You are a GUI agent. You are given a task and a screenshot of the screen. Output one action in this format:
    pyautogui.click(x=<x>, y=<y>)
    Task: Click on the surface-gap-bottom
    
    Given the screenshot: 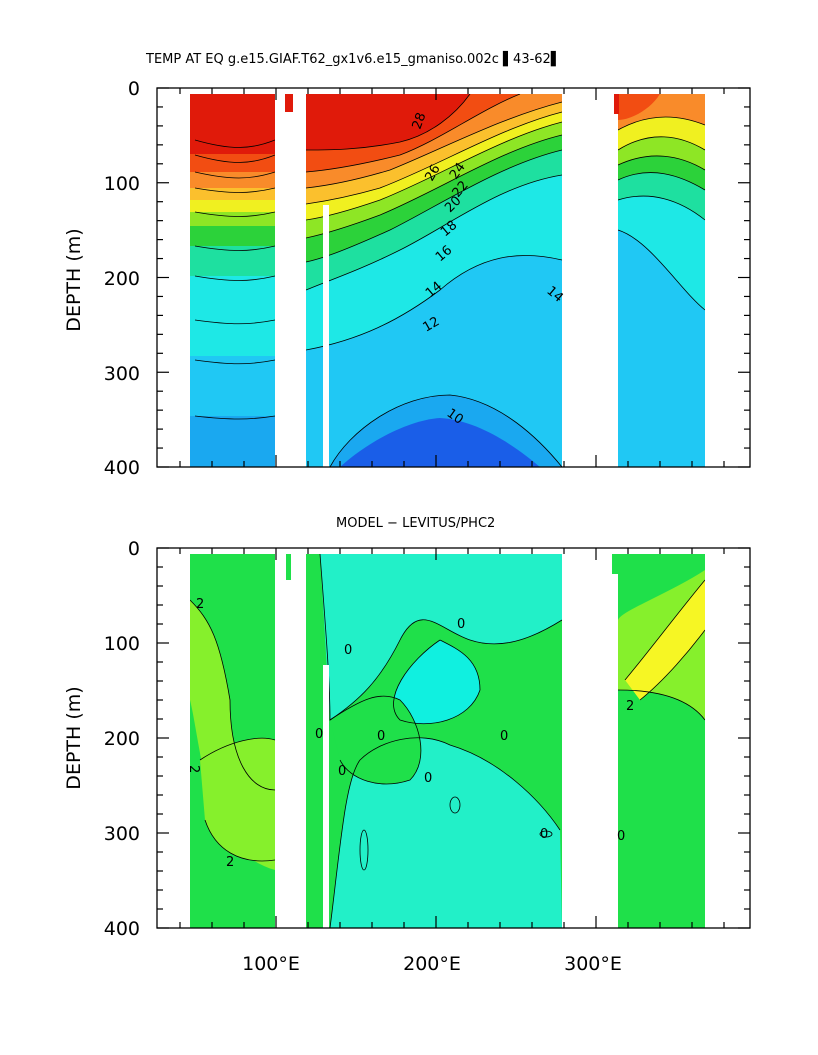 What is the action you would take?
    pyautogui.click(x=453, y=551)
    